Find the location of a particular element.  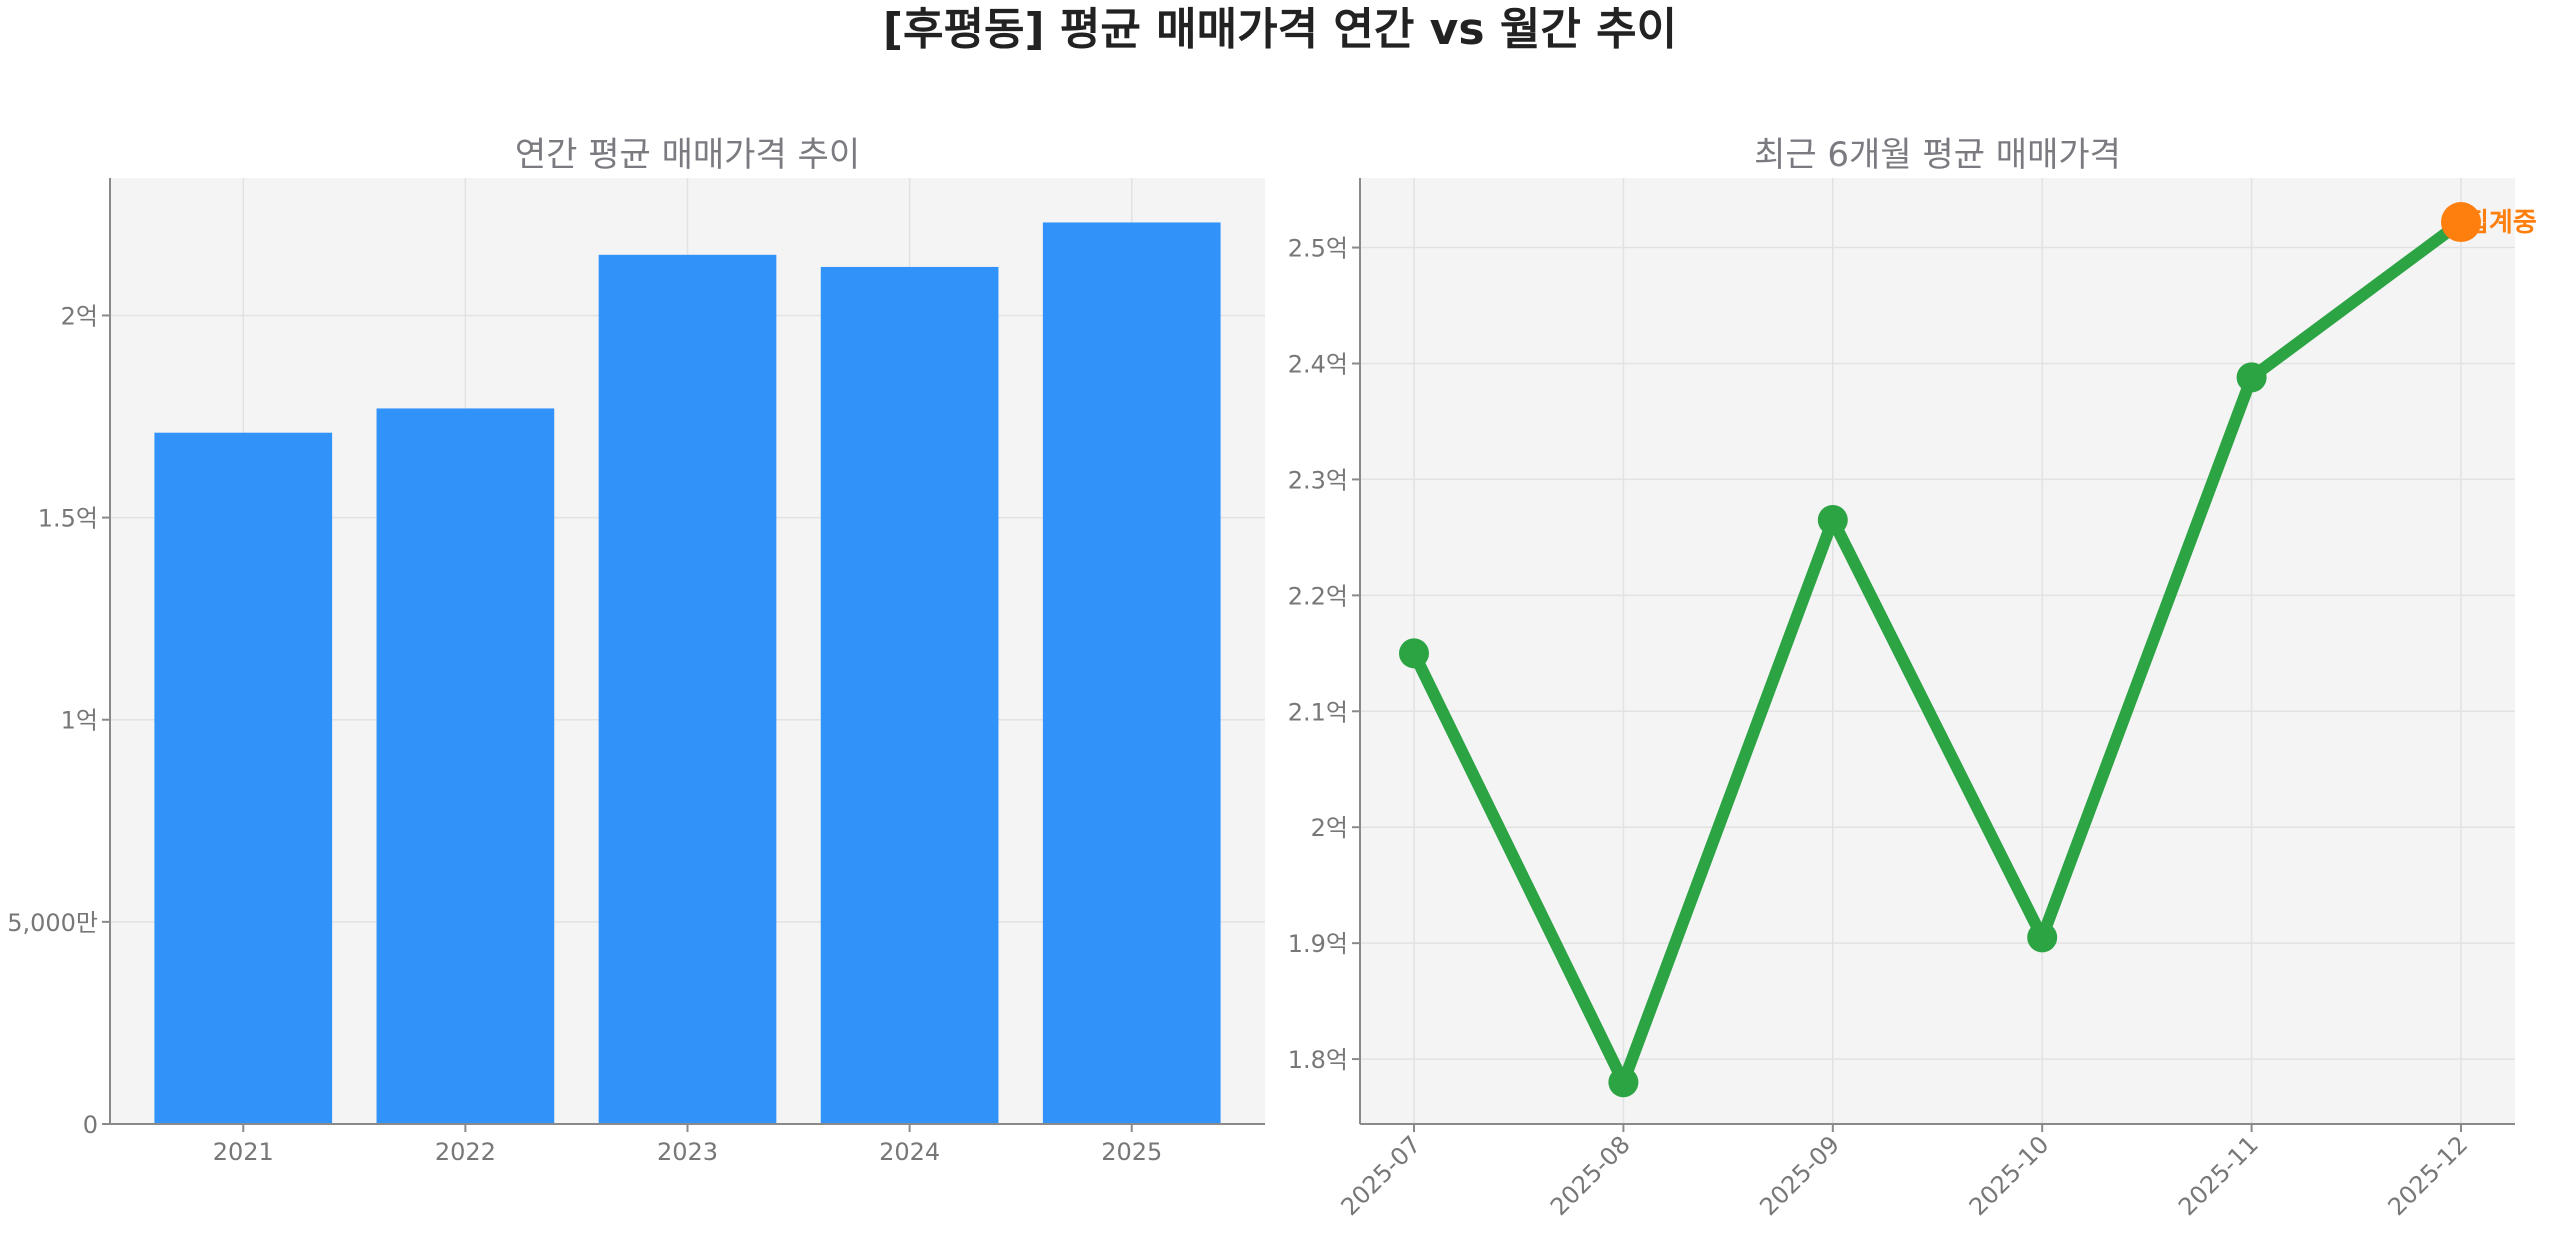

y-tick-label: 0 is located at coordinates (90, 1125).